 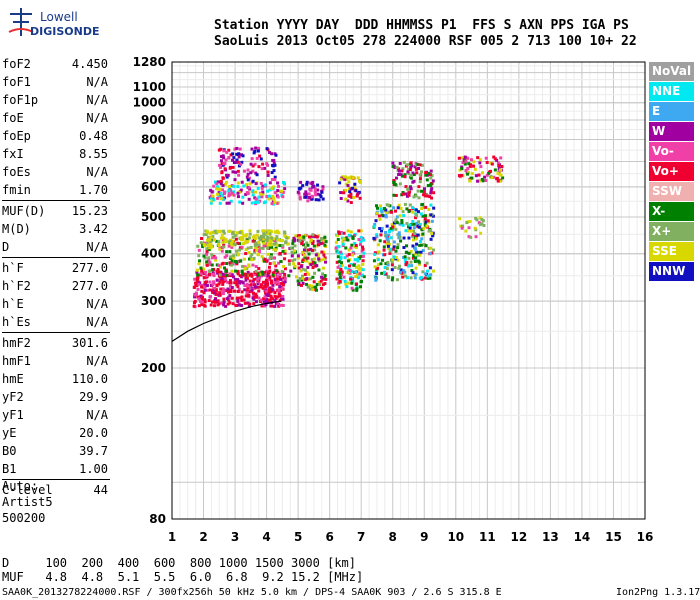 I want to click on legend-item: W, so click(x=671, y=131).